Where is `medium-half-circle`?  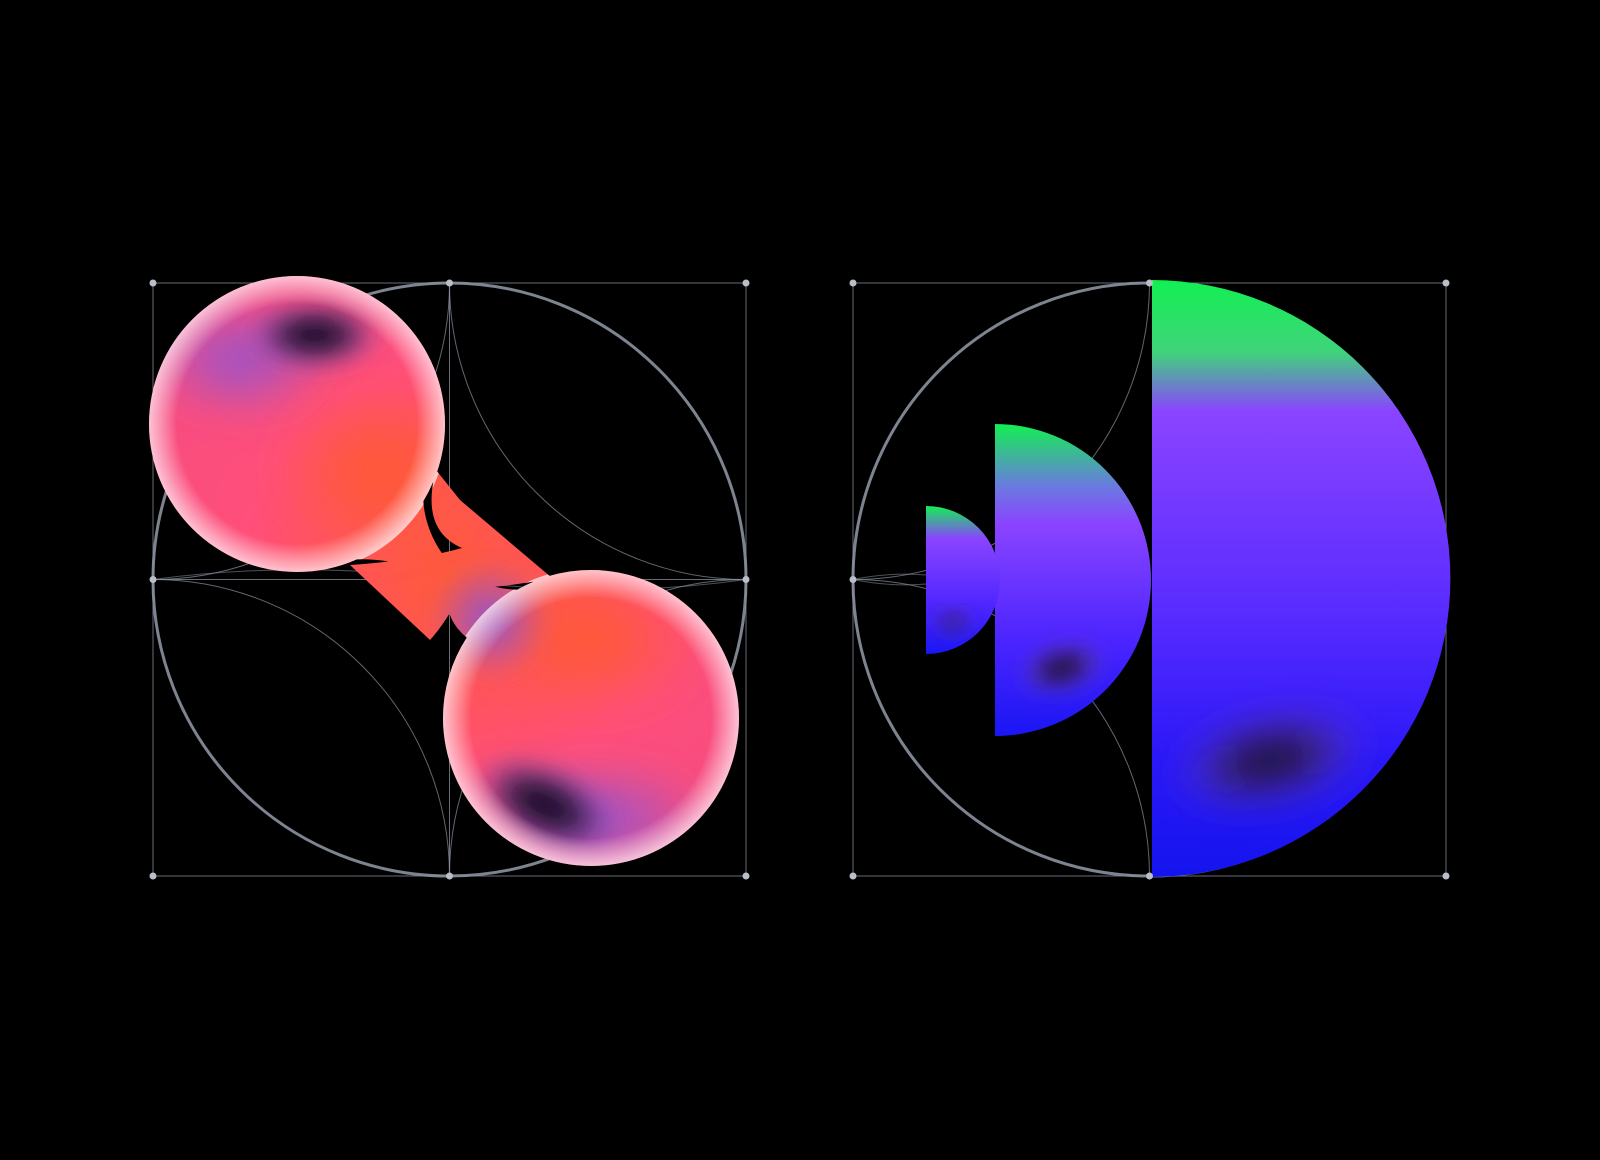 medium-half-circle is located at coordinates (1073, 580).